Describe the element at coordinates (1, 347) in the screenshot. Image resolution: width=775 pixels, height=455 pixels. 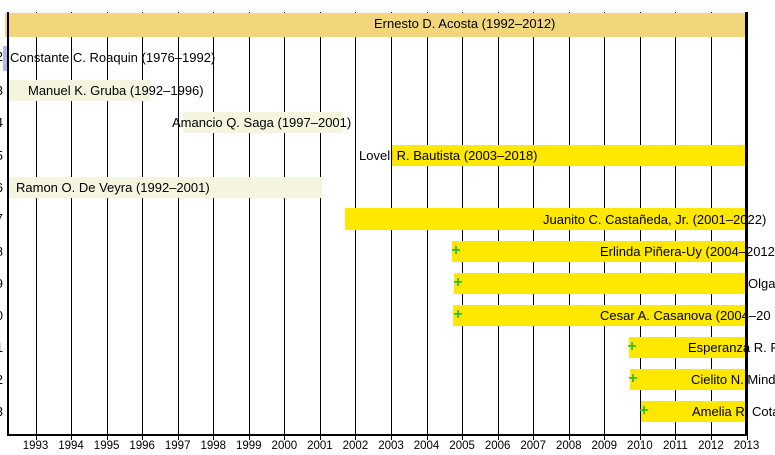
I see `y-axis-row-number: 11` at that location.